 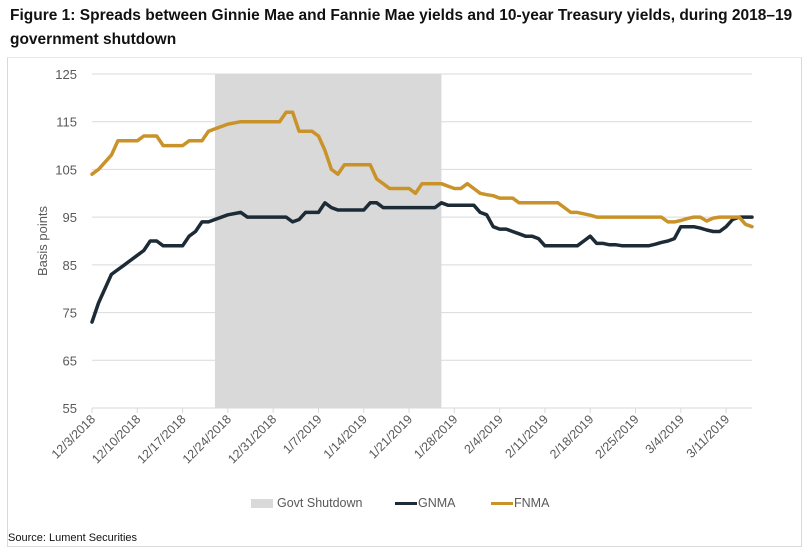 I want to click on y-tick-label: 65, so click(x=70, y=360).